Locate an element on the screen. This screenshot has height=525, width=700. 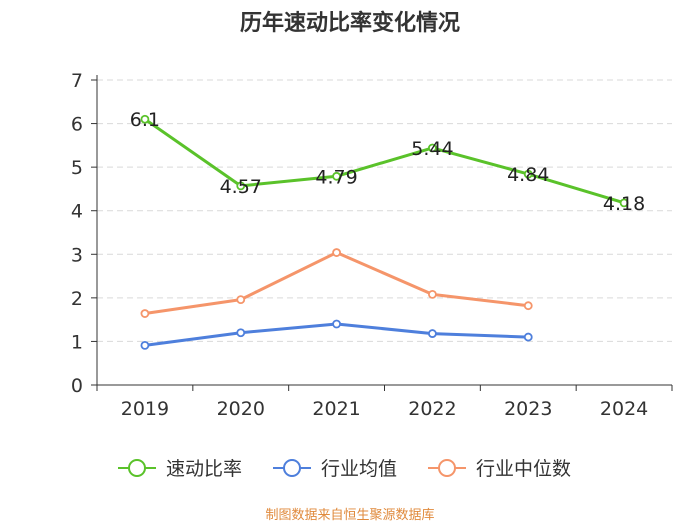
data-label: 6.1 is located at coordinates (145, 120).